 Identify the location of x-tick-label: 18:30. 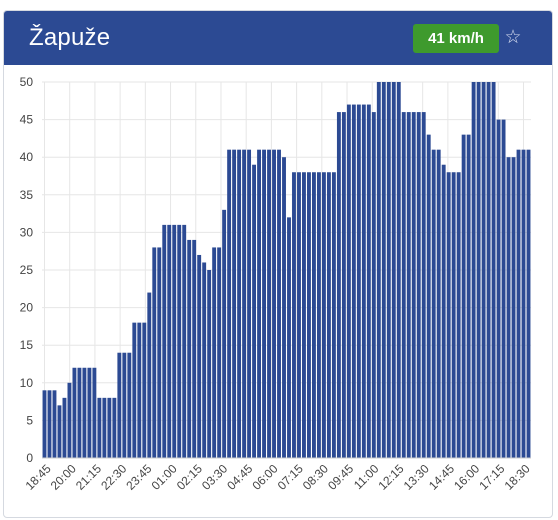
(517, 476).